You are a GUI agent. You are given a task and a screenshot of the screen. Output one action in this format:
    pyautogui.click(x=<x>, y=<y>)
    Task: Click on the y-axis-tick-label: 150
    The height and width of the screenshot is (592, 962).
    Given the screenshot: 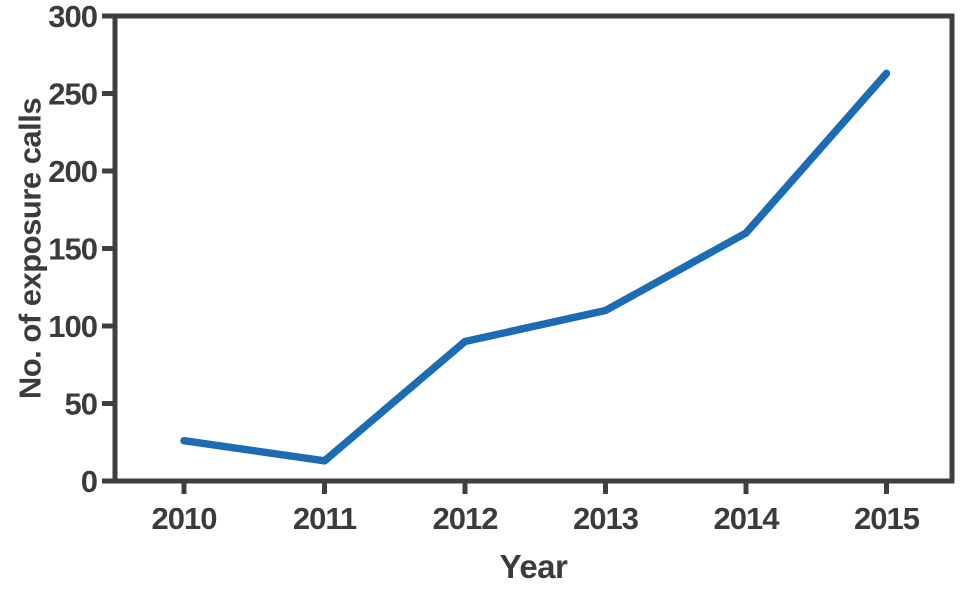 What is the action you would take?
    pyautogui.click(x=72, y=249)
    